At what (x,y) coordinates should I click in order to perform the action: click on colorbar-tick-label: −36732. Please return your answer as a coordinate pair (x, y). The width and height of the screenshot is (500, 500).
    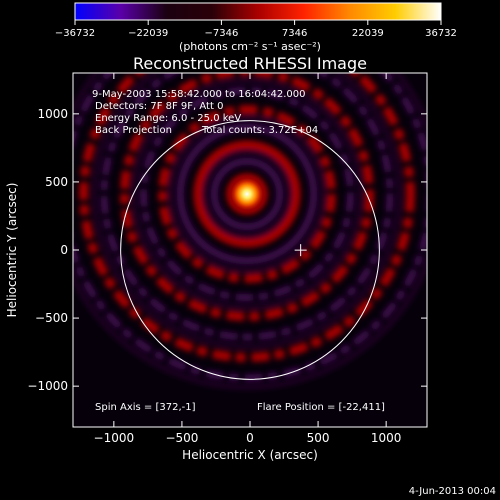
    Looking at the image, I should click on (75, 33).